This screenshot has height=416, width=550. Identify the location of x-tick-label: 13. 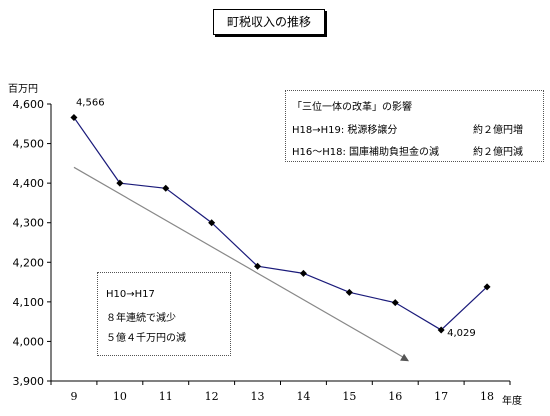
(258, 396).